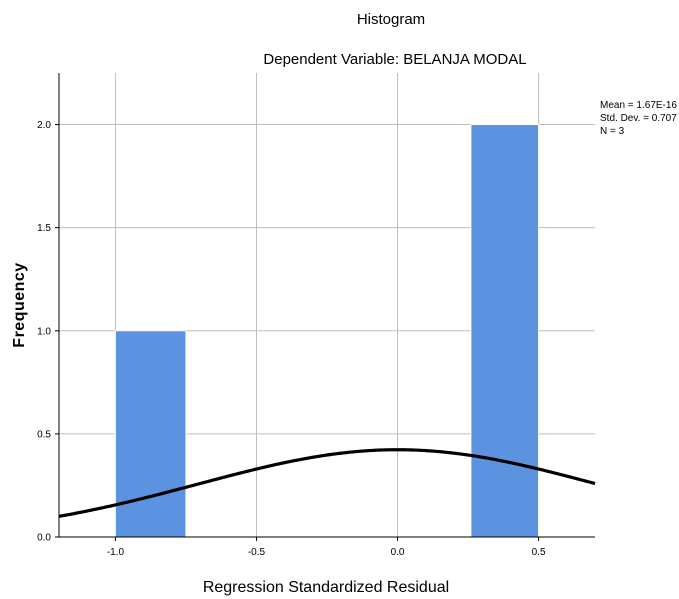 The width and height of the screenshot is (679, 599). I want to click on chart-title: Histogram, so click(391, 19).